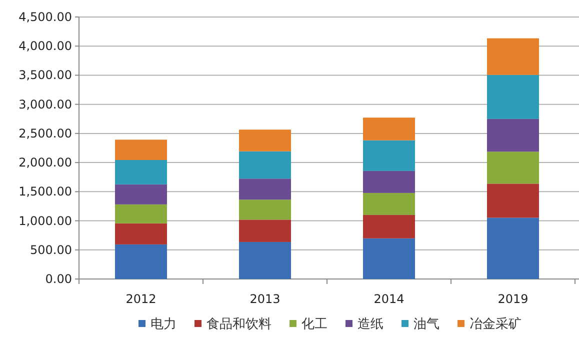 This screenshot has height=349, width=579. What do you see at coordinates (58, 279) in the screenshot?
I see `y-tick-label: 0.00` at bounding box center [58, 279].